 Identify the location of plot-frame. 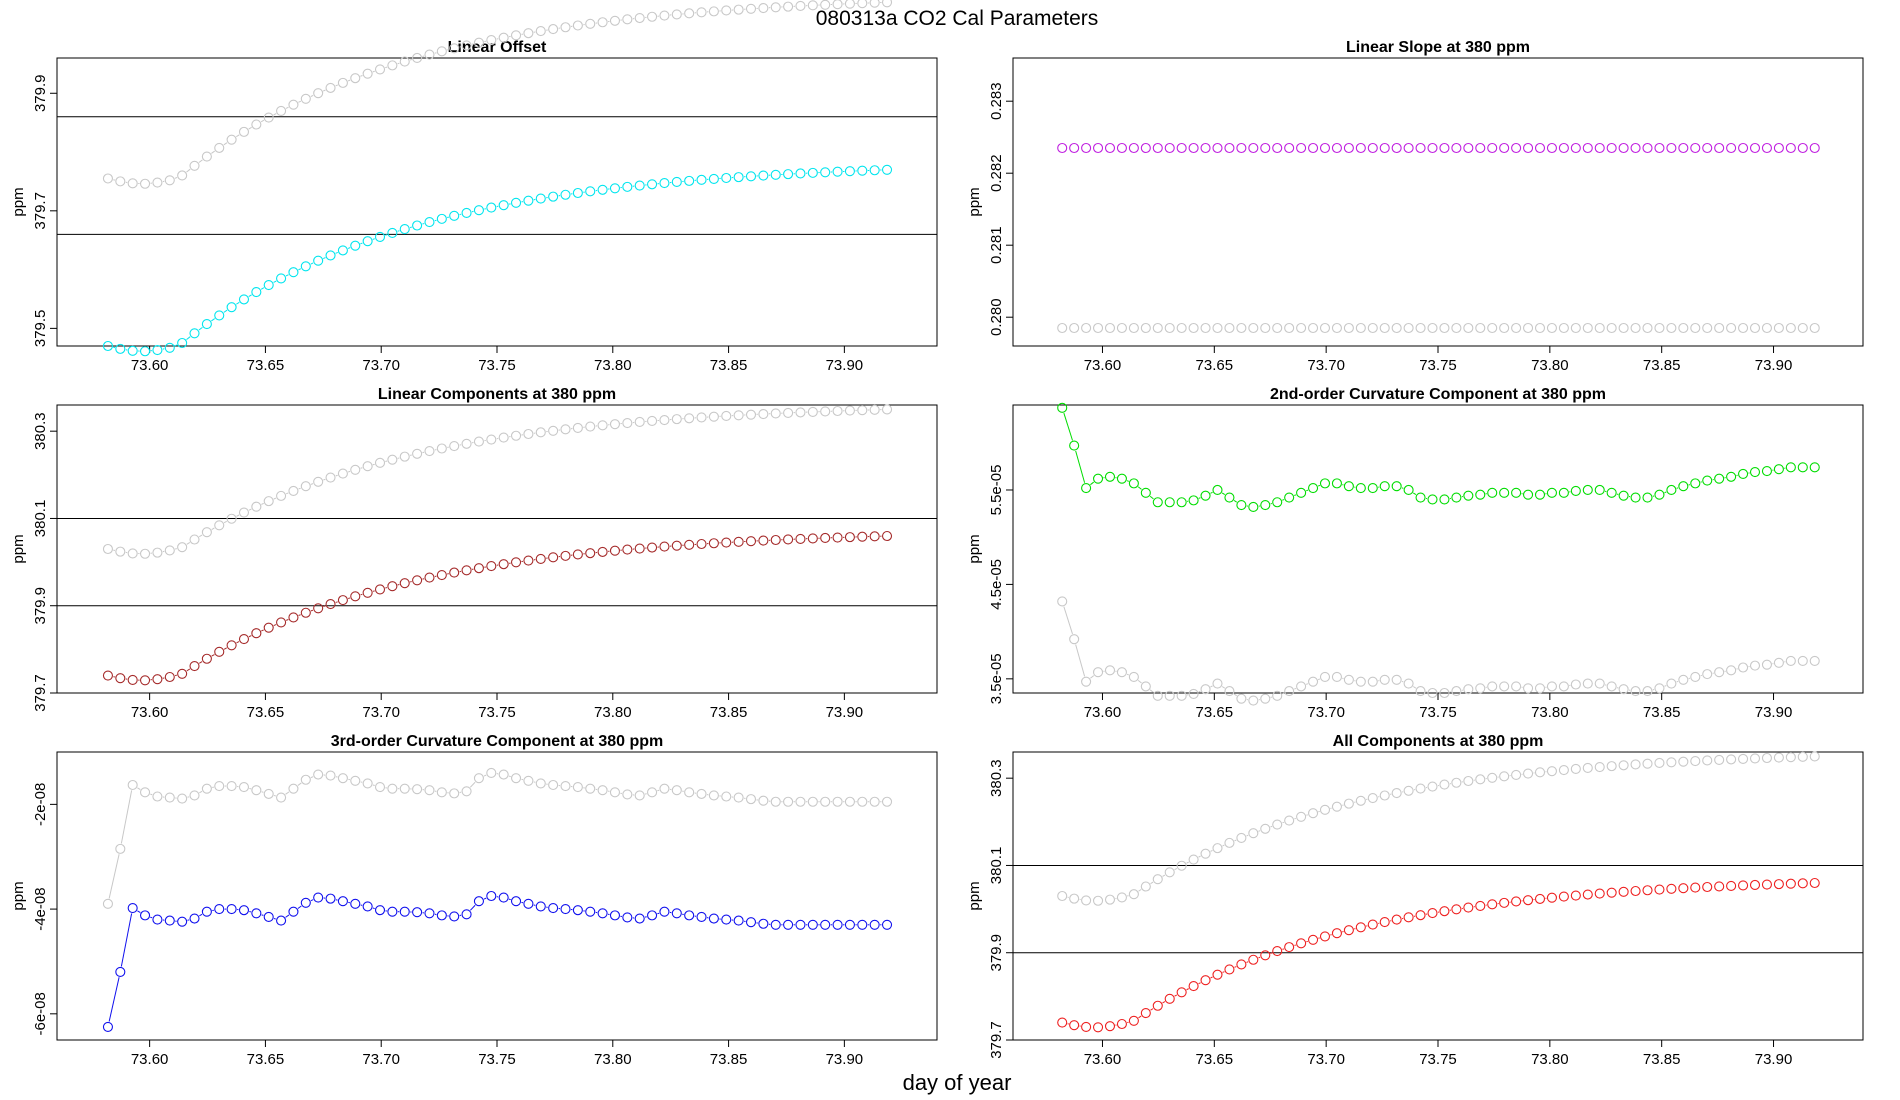
(497, 202).